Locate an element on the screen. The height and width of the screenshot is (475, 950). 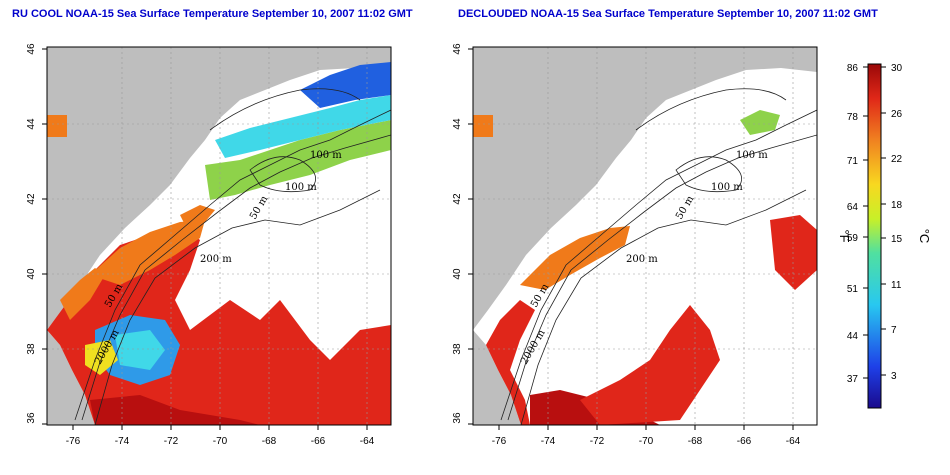
warm-coast-right is located at coordinates (510, 362).